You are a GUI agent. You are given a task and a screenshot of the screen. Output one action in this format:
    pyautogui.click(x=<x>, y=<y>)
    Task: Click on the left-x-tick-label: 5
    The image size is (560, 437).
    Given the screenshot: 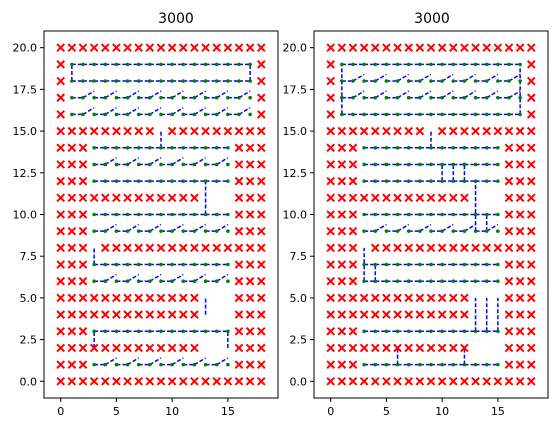 What is the action you would take?
    pyautogui.click(x=116, y=411)
    